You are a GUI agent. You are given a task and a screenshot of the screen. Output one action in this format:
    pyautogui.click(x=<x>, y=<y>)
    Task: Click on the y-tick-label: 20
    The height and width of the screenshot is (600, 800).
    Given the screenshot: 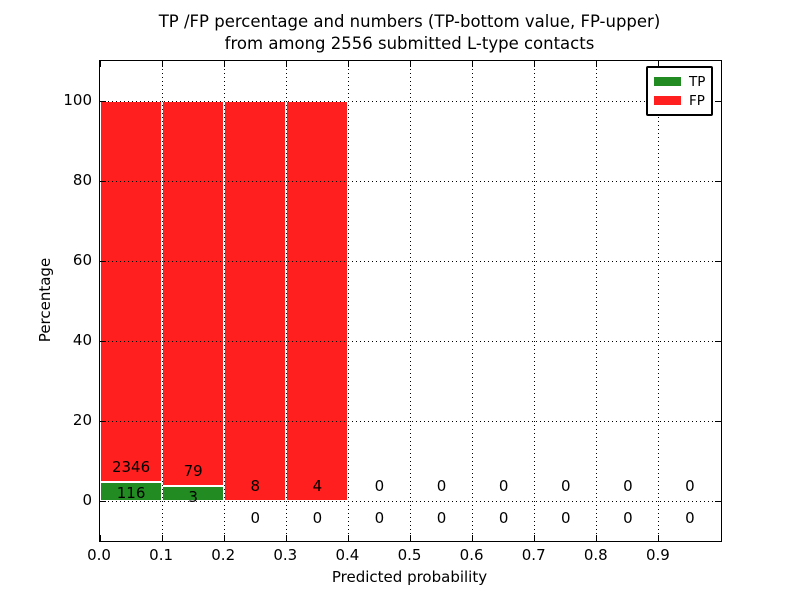 What is the action you would take?
    pyautogui.click(x=82, y=420)
    